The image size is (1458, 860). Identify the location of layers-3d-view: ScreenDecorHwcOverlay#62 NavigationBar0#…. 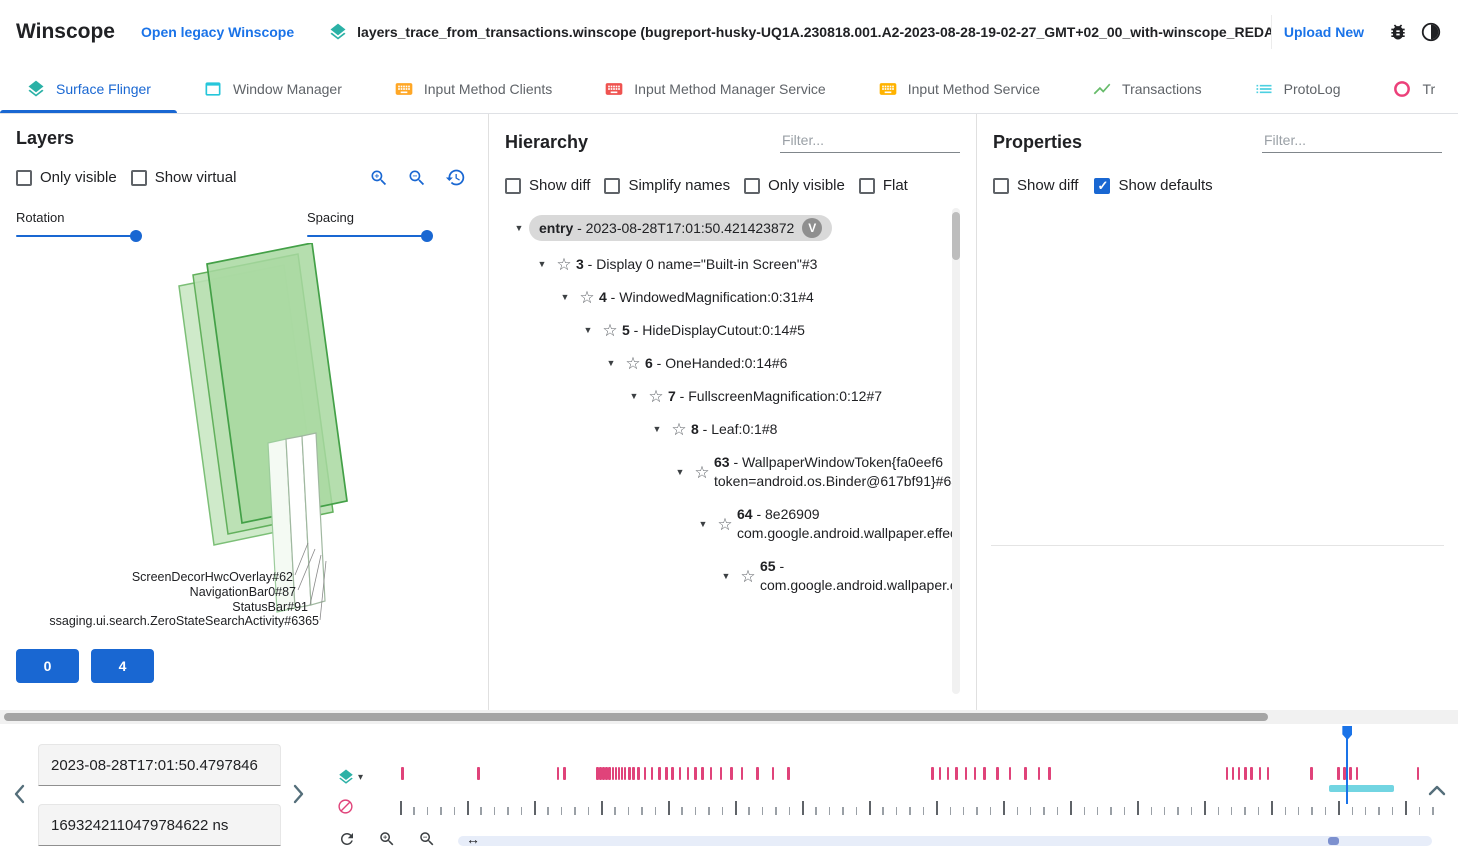
(245, 443).